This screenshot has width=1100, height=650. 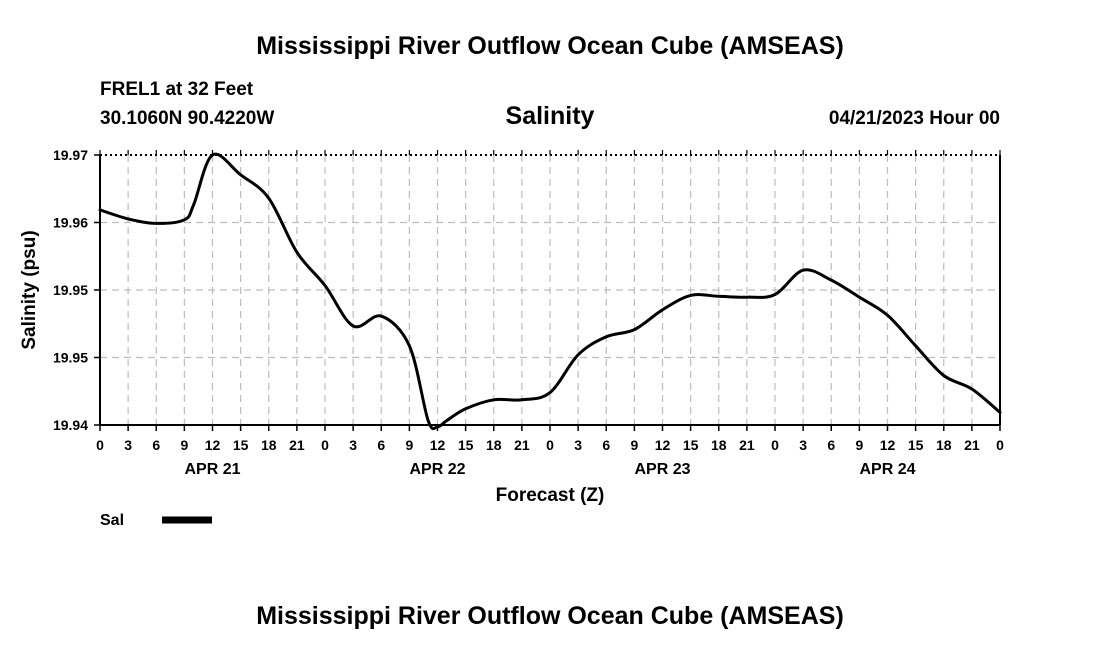 What do you see at coordinates (70, 223) in the screenshot?
I see `y-tick-label: 19.96` at bounding box center [70, 223].